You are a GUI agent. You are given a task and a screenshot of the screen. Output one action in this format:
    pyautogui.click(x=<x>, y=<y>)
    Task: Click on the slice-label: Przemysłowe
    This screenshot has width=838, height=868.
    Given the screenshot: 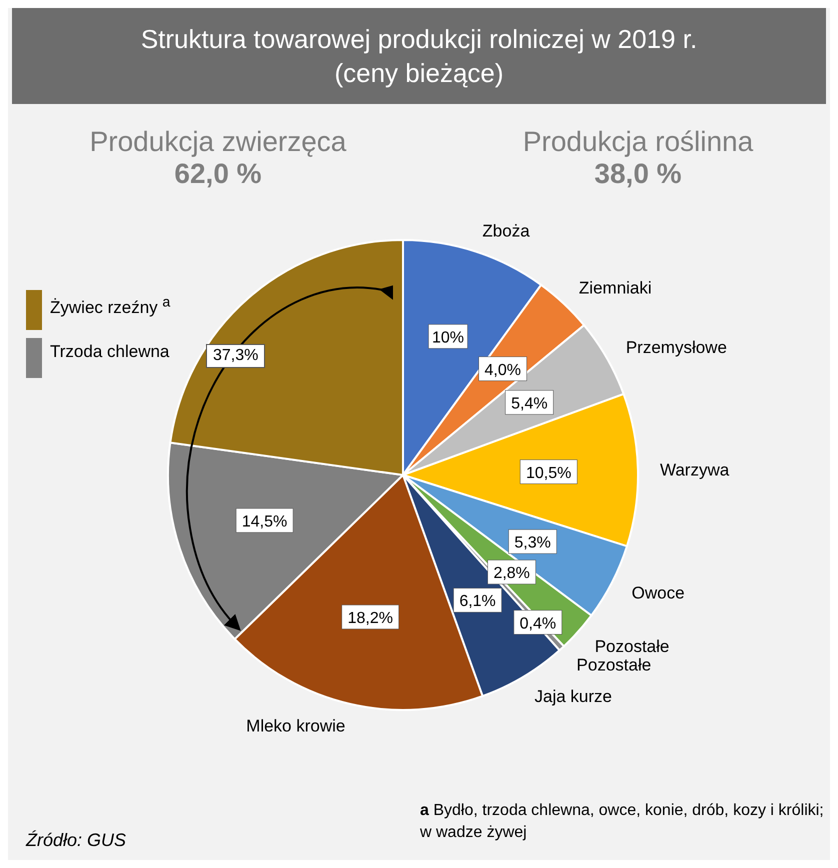 What is the action you would take?
    pyautogui.click(x=676, y=347)
    